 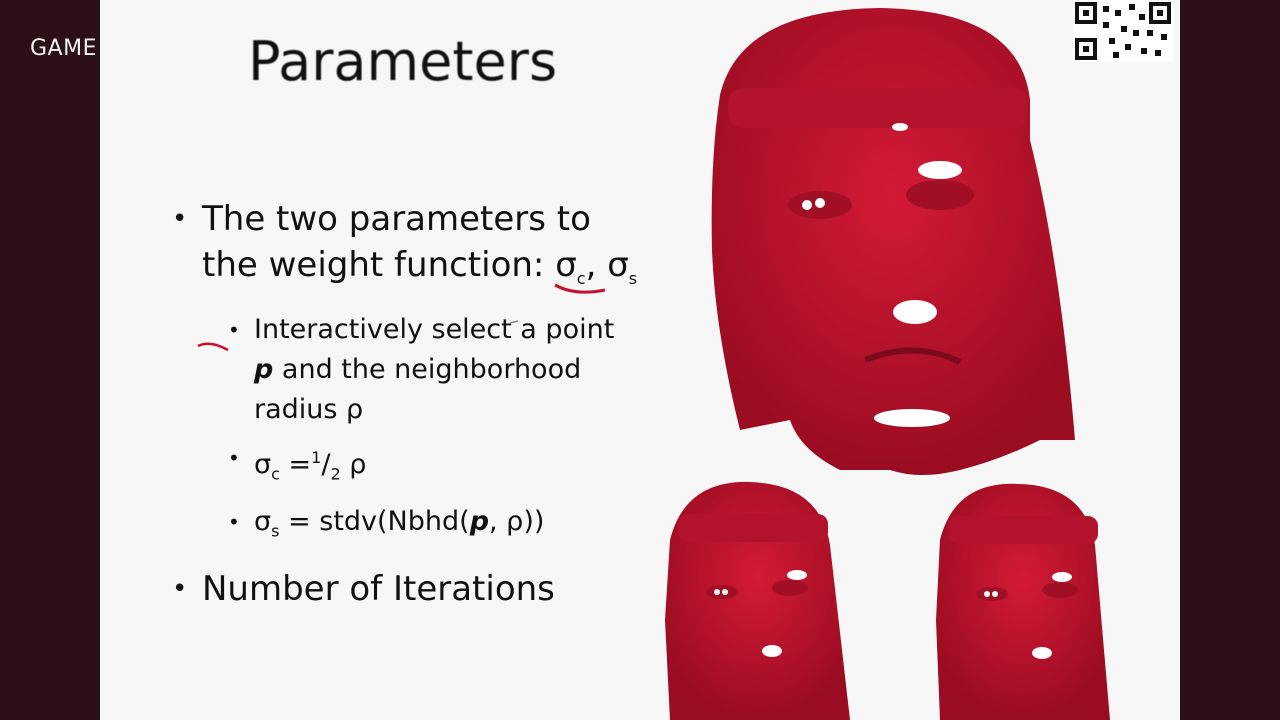 I want to click on face-small-right, so click(x=1023, y=601).